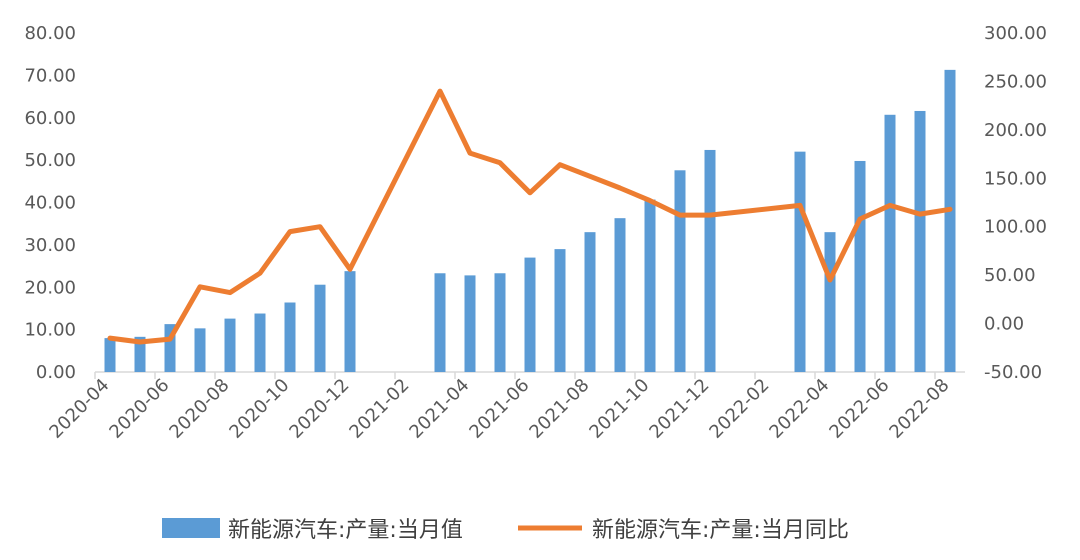  What do you see at coordinates (1015, 81) in the screenshot?
I see `right-tick-label: 250.00` at bounding box center [1015, 81].